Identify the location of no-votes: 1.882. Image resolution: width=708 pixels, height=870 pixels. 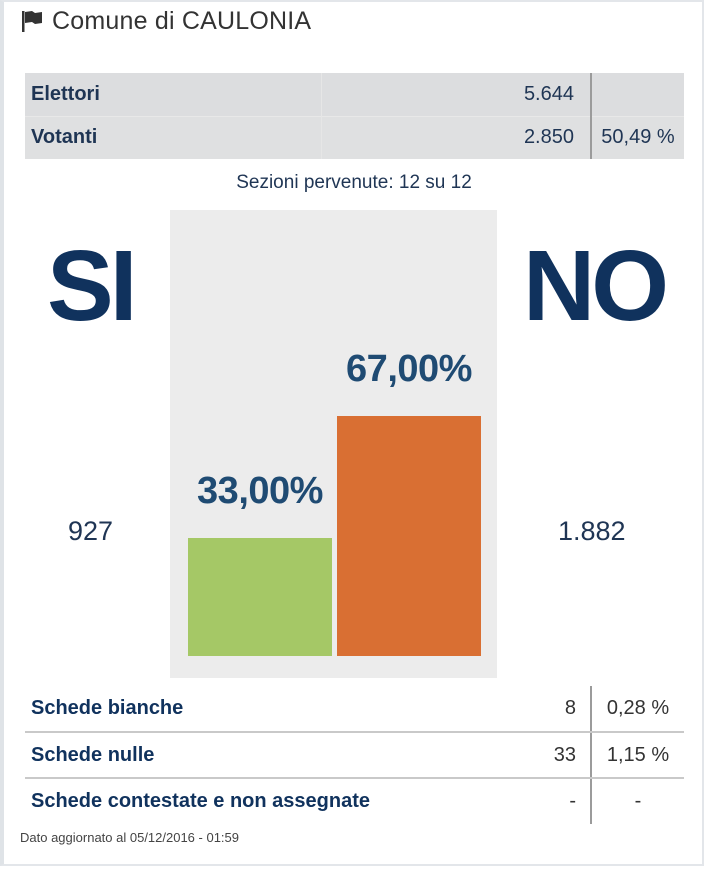
(592, 531).